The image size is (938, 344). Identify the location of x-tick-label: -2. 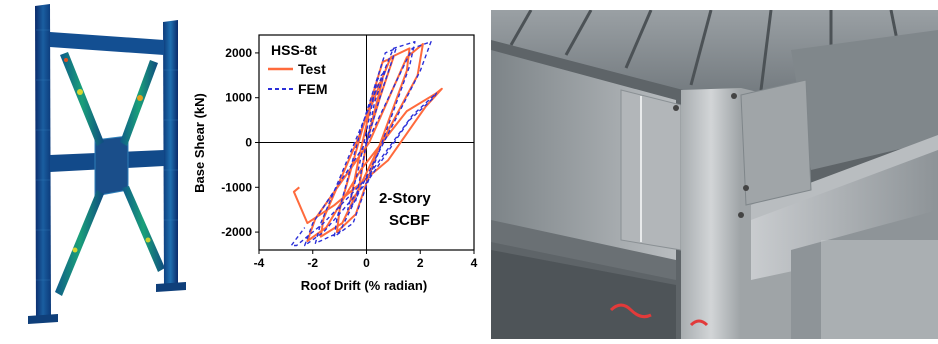
(312, 263).